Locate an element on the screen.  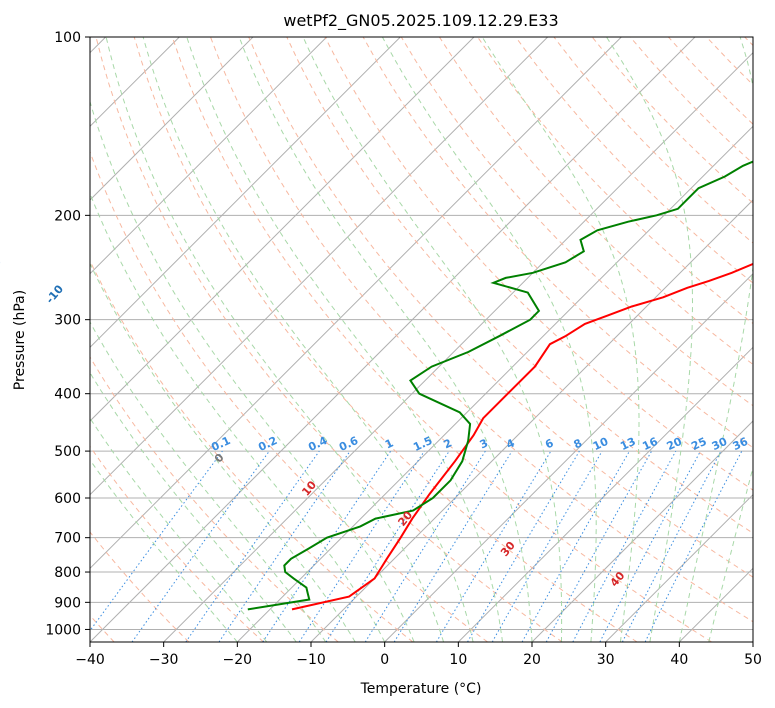
x-tick-label: 30 is located at coordinates (606, 660).